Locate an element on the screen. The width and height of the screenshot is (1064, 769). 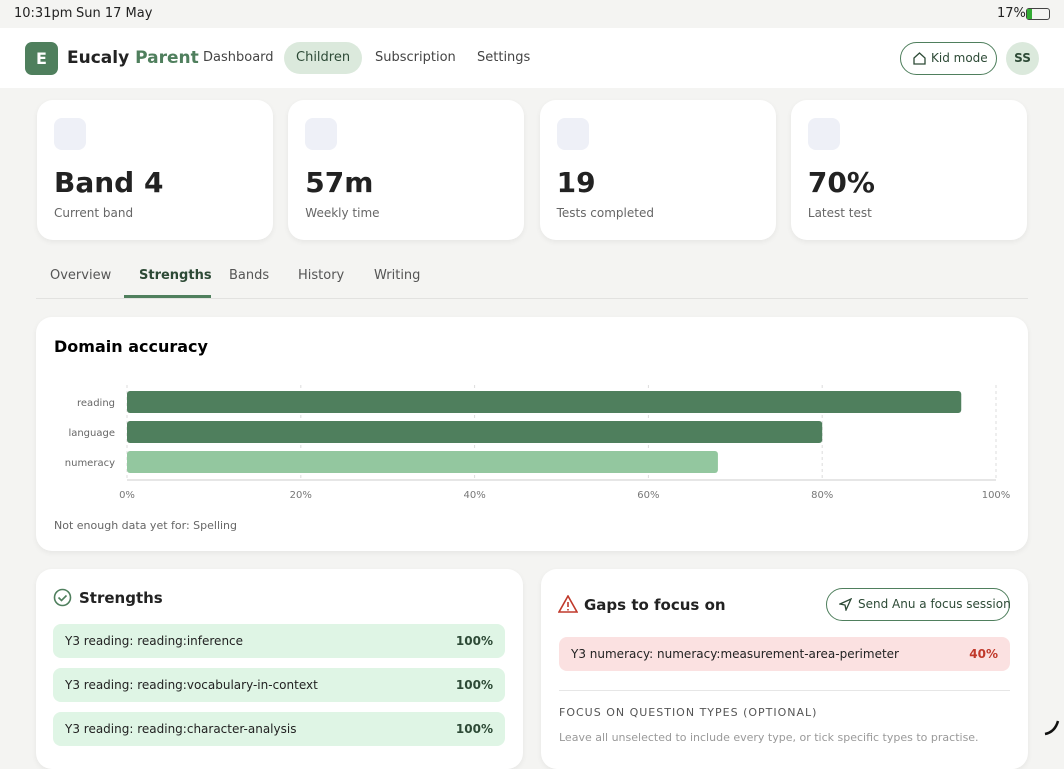
nav-item: Settings is located at coordinates (504, 57).